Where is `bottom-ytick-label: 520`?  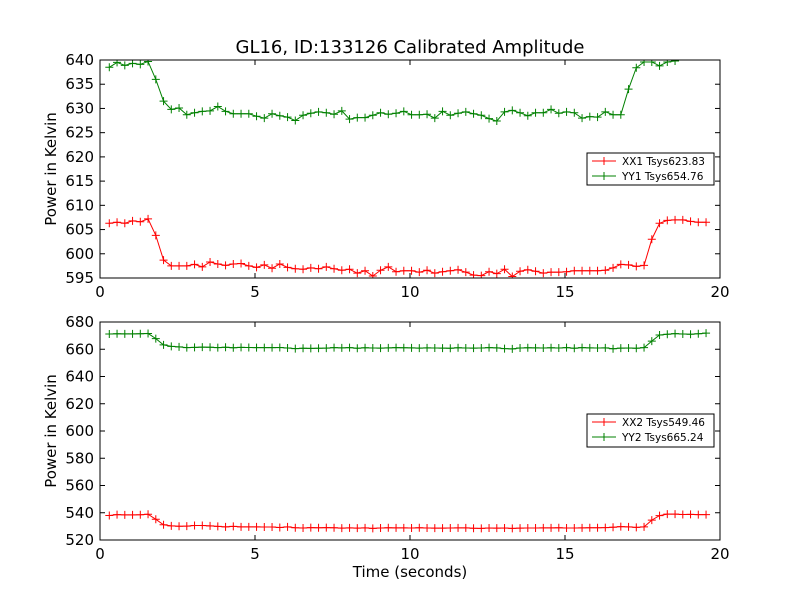
bottom-ytick-label: 520 is located at coordinates (79, 540).